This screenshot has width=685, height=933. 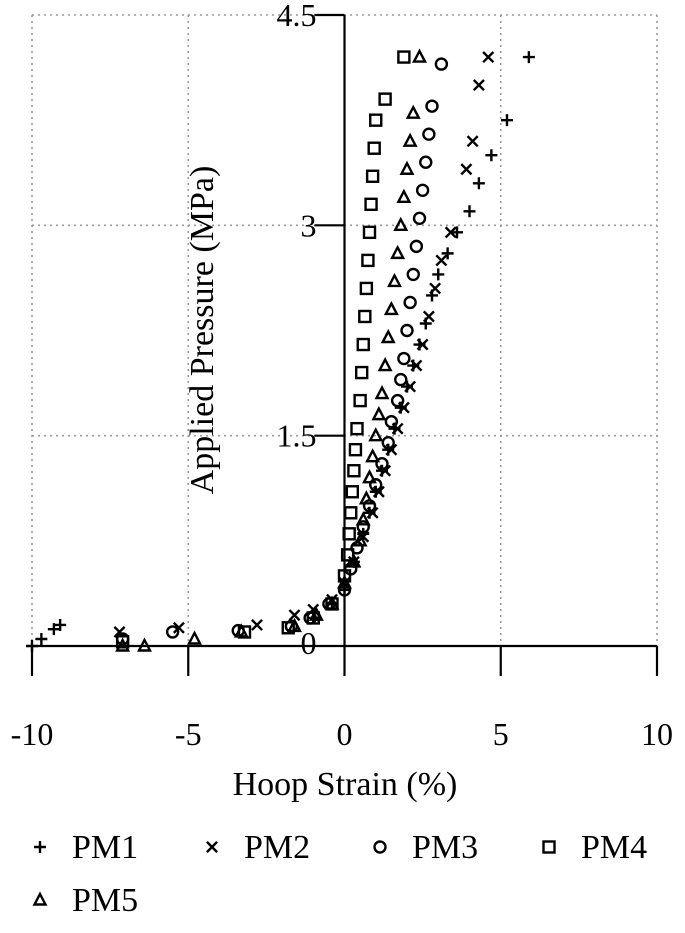 I want to click on legend-marker-pm5, so click(x=40, y=898).